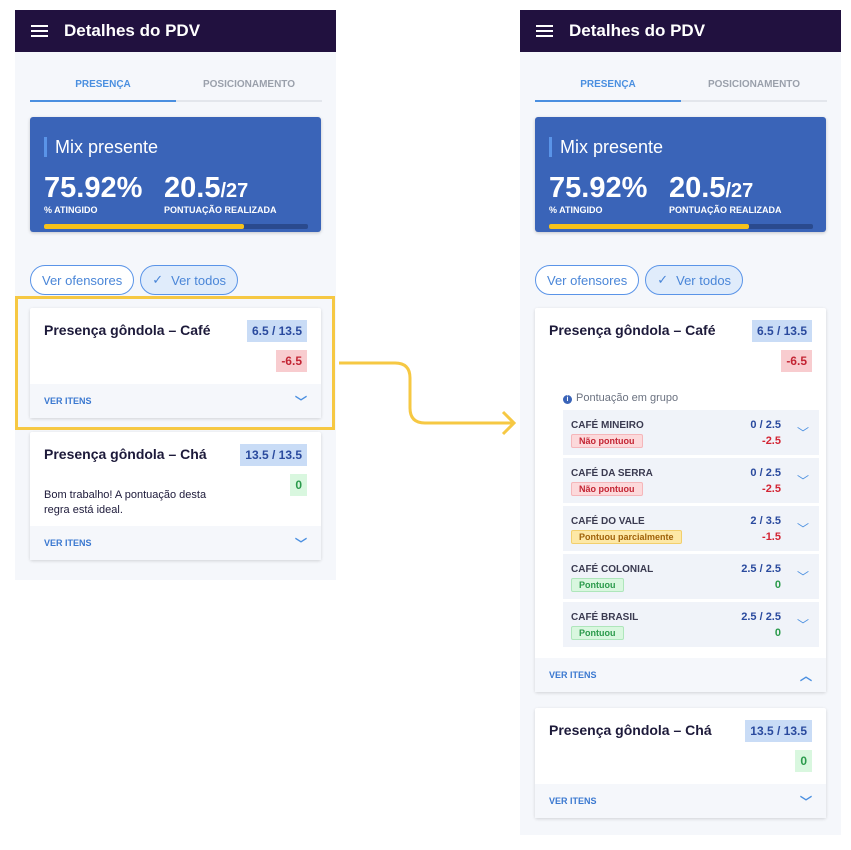  What do you see at coordinates (697, 188) in the screenshot?
I see `score-achieved: 20.5` at bounding box center [697, 188].